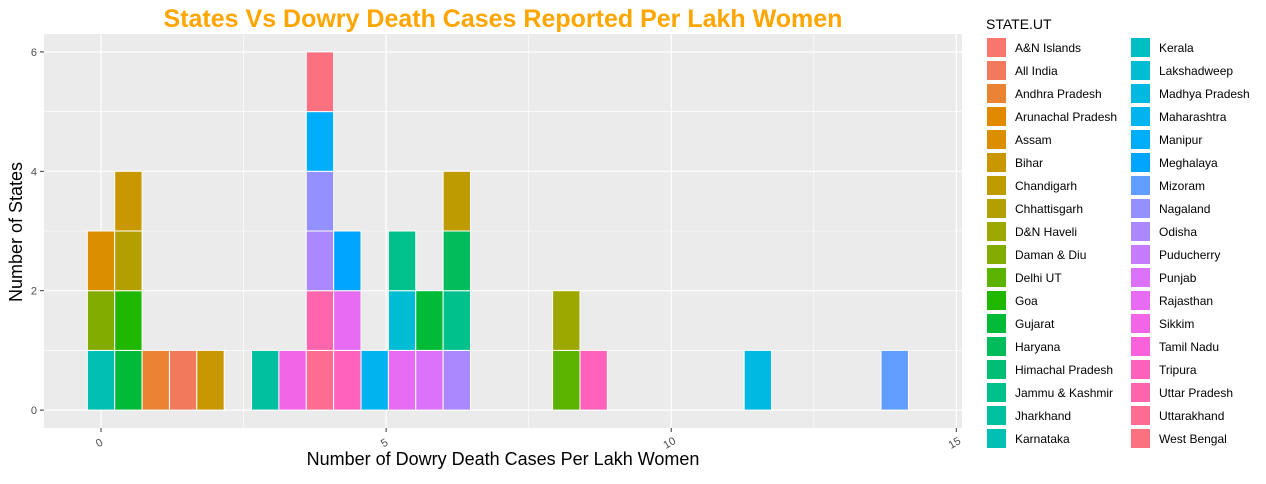  I want to click on legend-item: Punjab, so click(1195, 277).